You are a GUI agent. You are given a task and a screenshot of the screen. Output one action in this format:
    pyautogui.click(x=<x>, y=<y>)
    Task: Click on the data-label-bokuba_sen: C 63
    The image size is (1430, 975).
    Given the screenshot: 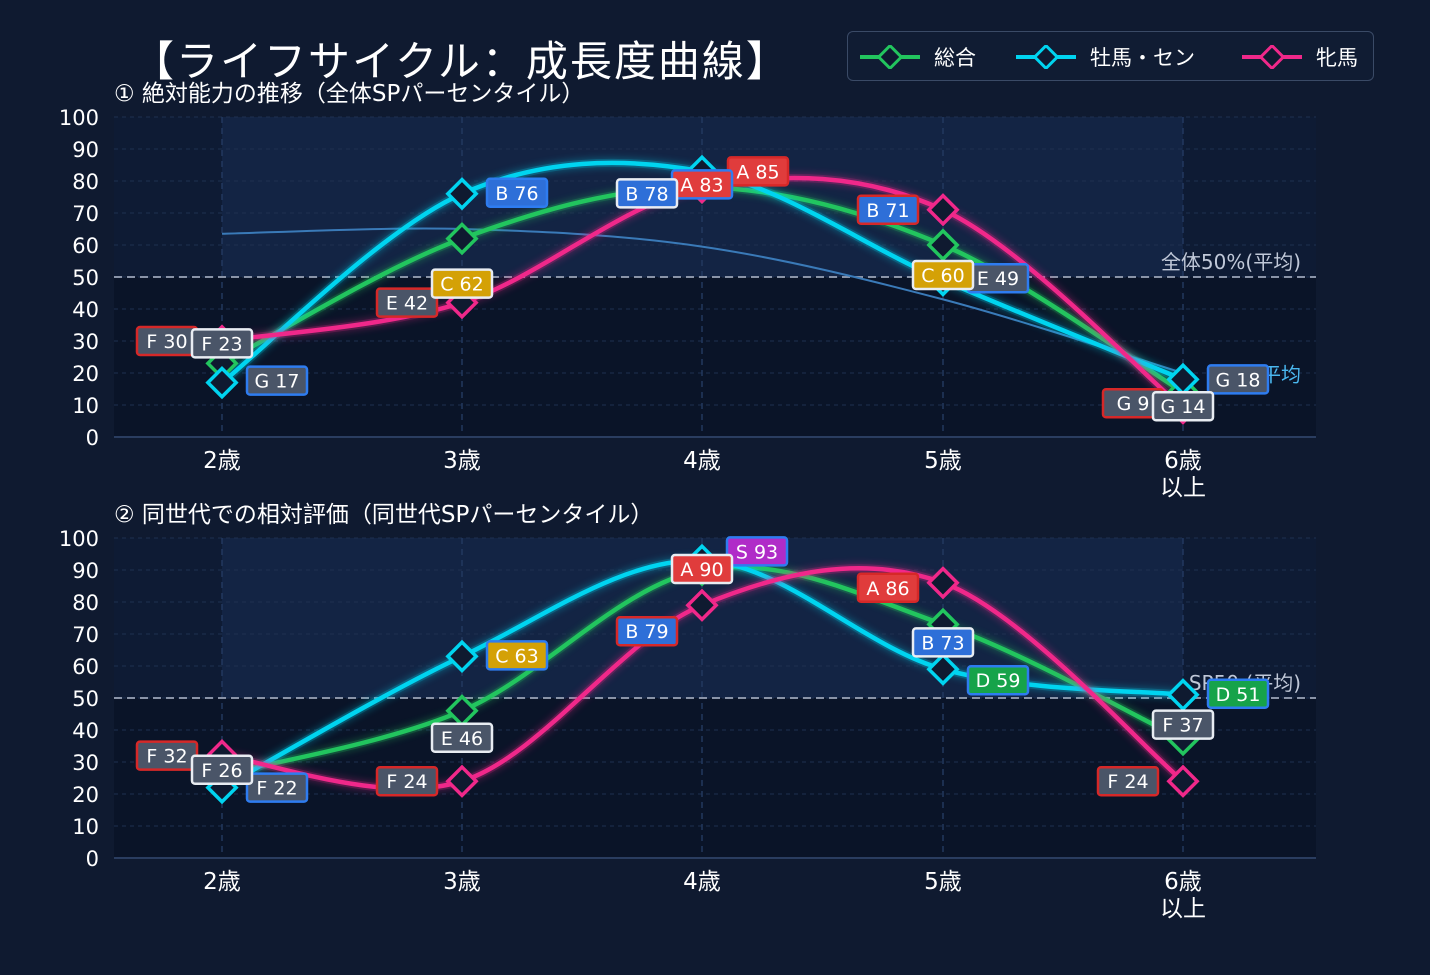 What is the action you would take?
    pyautogui.click(x=517, y=655)
    